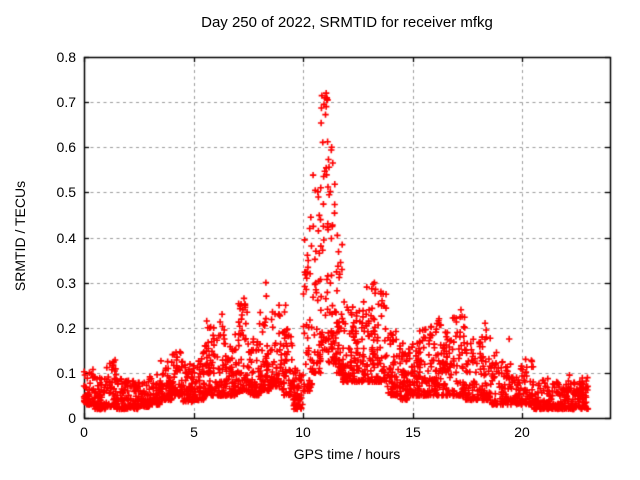  What do you see at coordinates (347, 454) in the screenshot?
I see `x-axis-label: GPS time / hours` at bounding box center [347, 454].